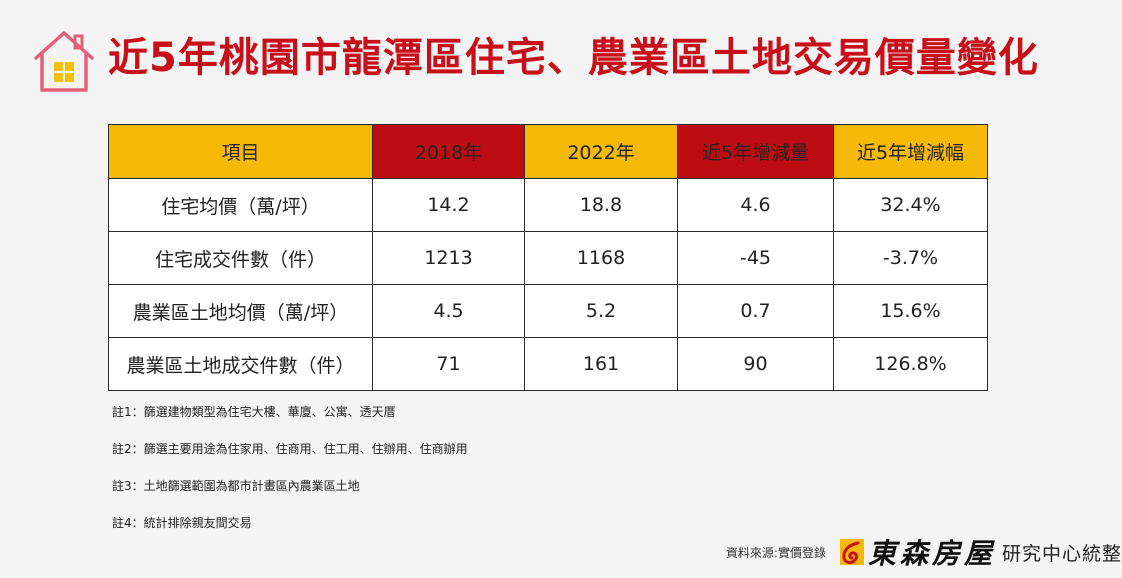  What do you see at coordinates (182, 523) in the screenshot?
I see `footnote: 註4：統計排除親友間交易` at bounding box center [182, 523].